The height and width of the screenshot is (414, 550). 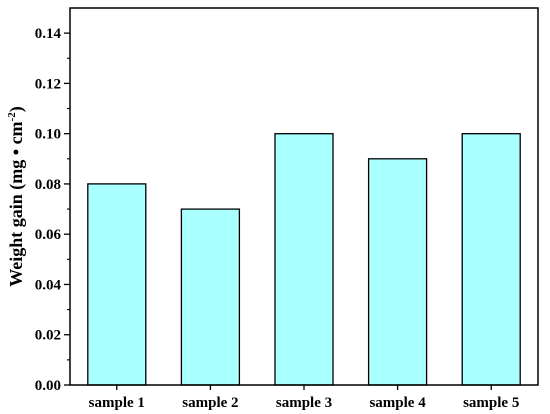 What do you see at coordinates (210, 403) in the screenshot?
I see `x-tick-label: sample 2` at bounding box center [210, 403].